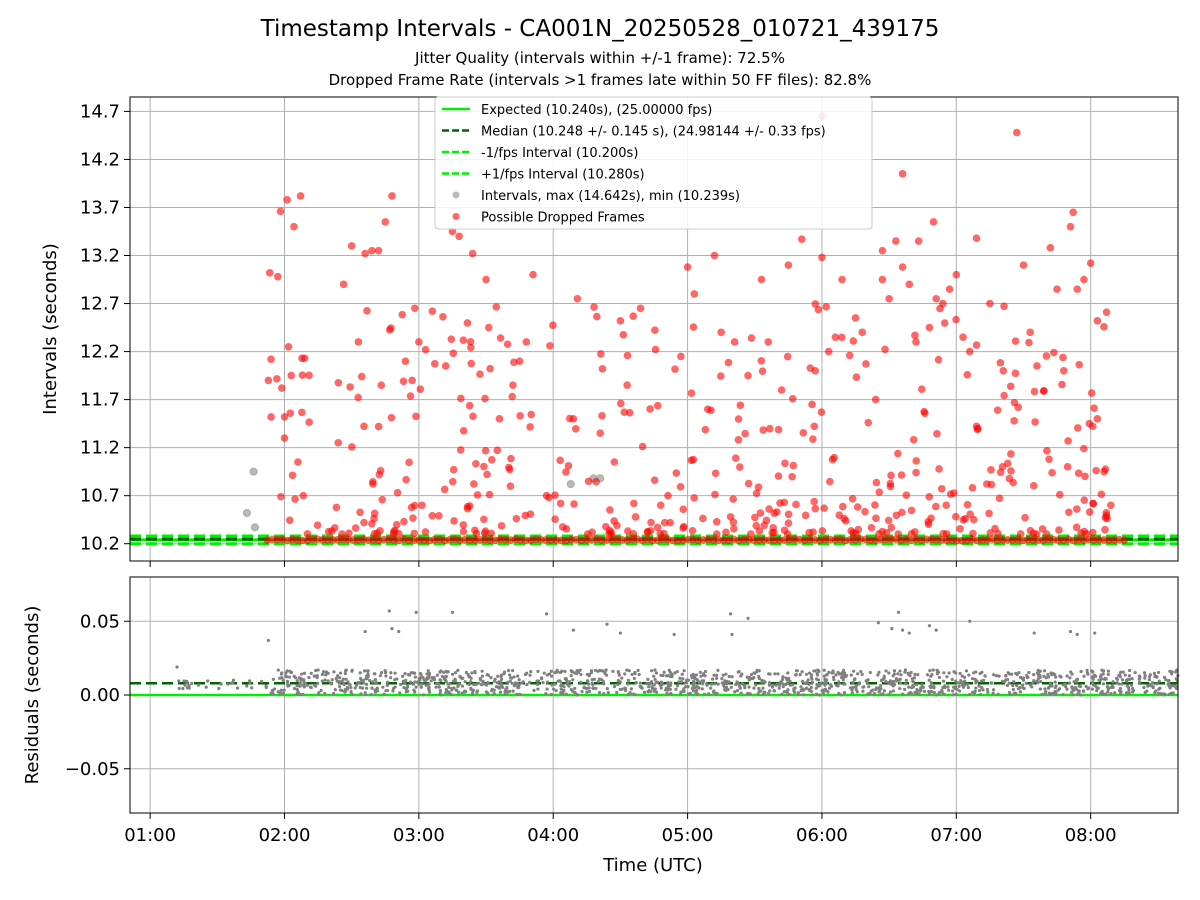  Describe the element at coordinates (92, 769) in the screenshot. I see `bottom-y-tick-label: −0.05` at that location.